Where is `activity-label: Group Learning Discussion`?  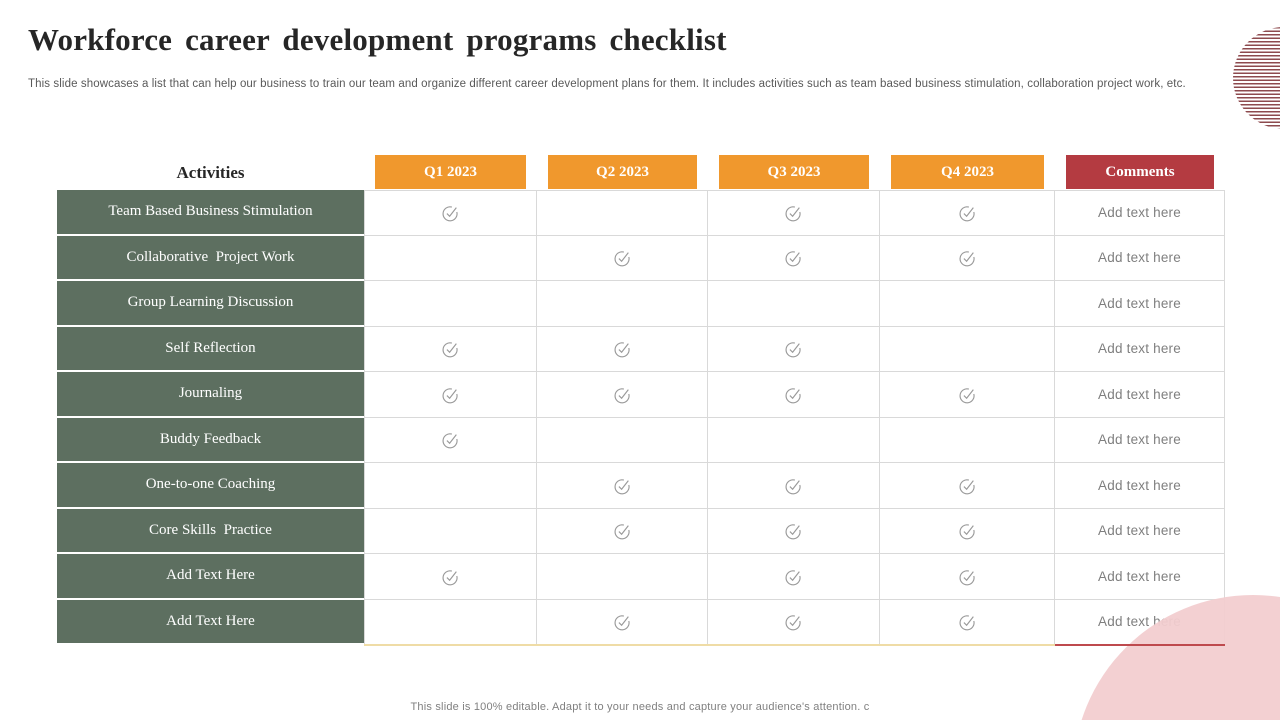
activity-label: Group Learning Discussion is located at coordinates (210, 304).